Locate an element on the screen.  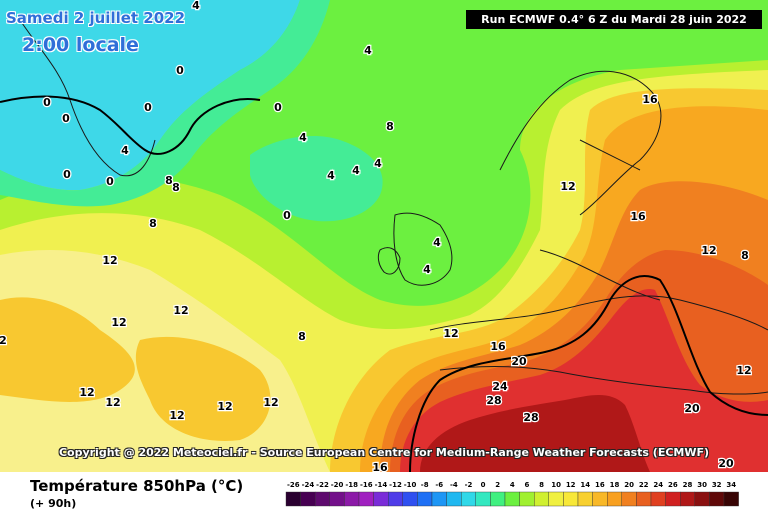
zone-amber-west is located at coordinates (67, 349).